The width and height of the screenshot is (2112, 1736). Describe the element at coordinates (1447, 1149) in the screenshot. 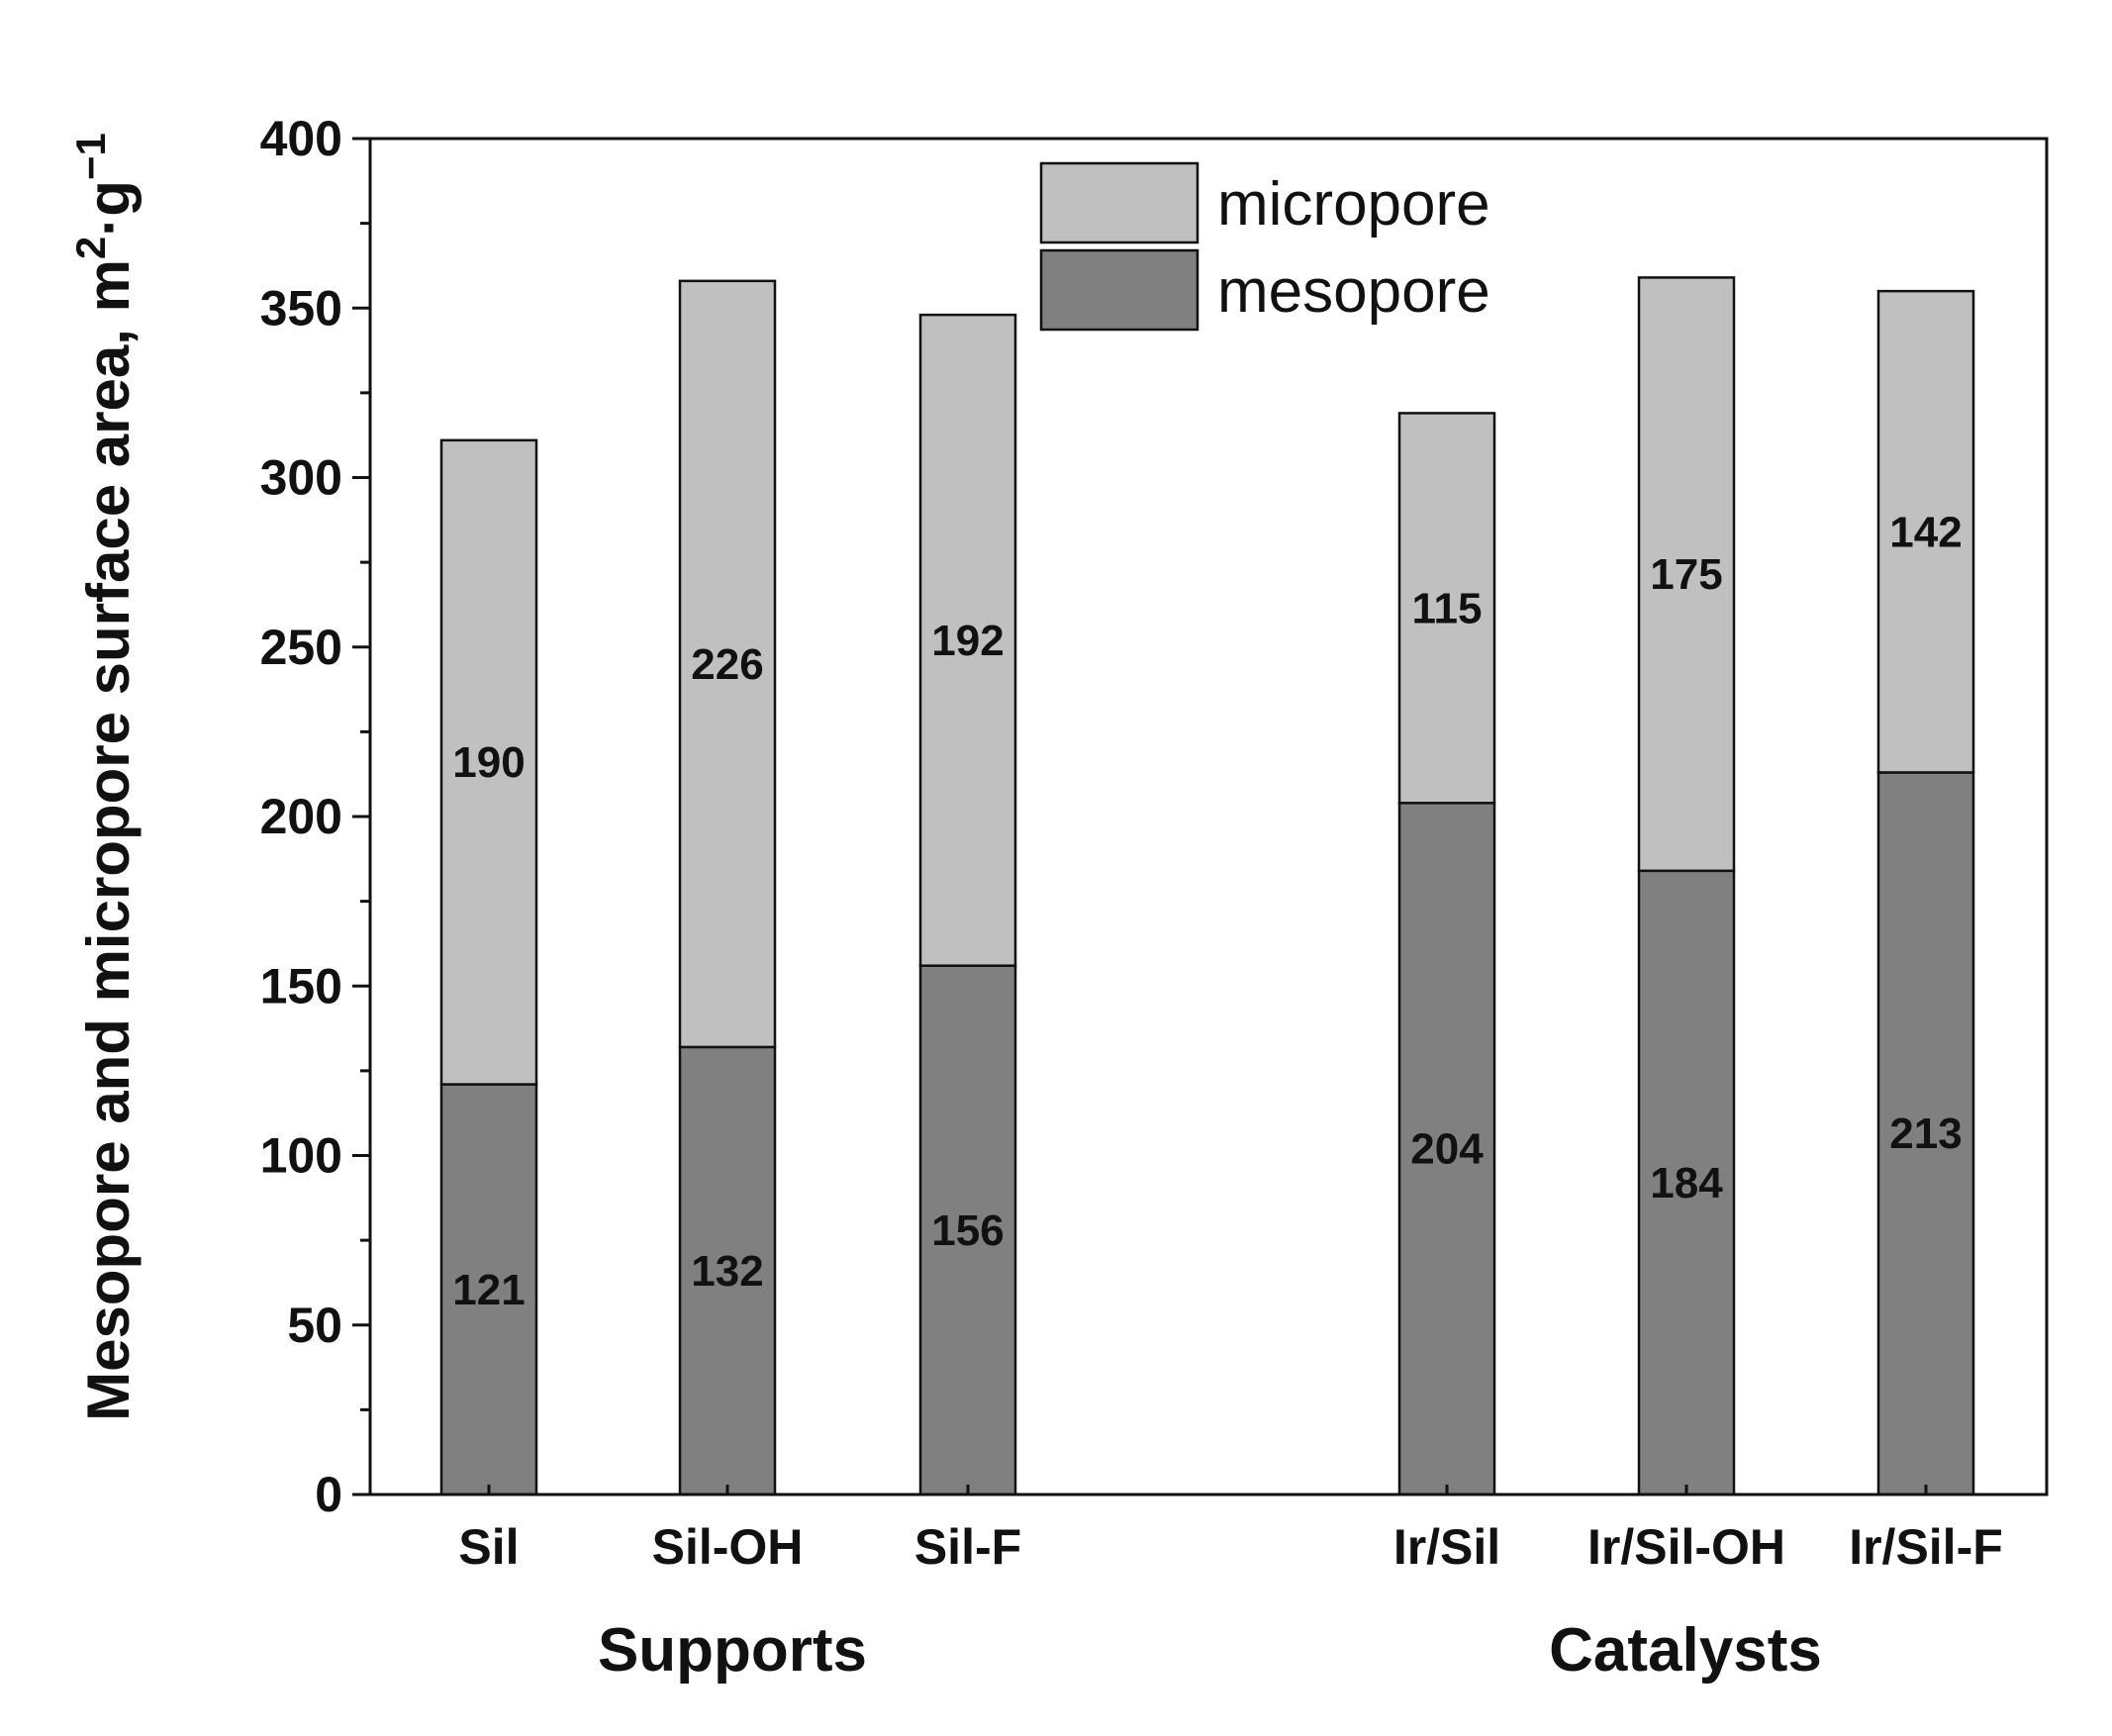

I see `value-label-mesopore-ir-sil: 204` at that location.